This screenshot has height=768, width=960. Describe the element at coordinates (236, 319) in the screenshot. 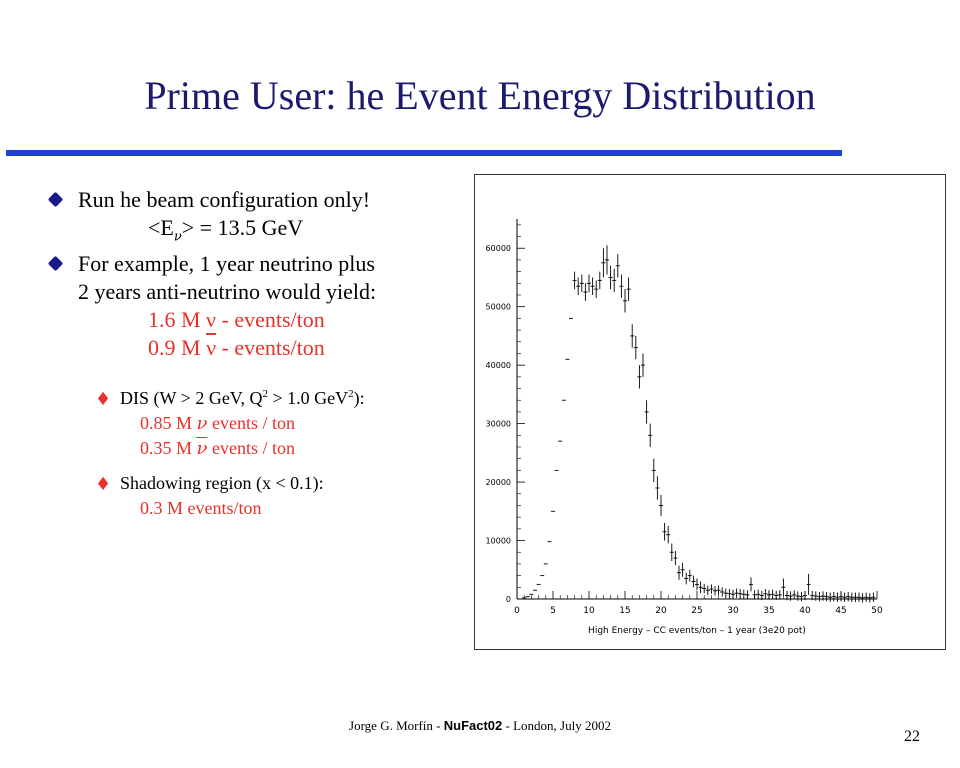

I see `yield-neutrino: 1.6 M ν - events/ton` at that location.